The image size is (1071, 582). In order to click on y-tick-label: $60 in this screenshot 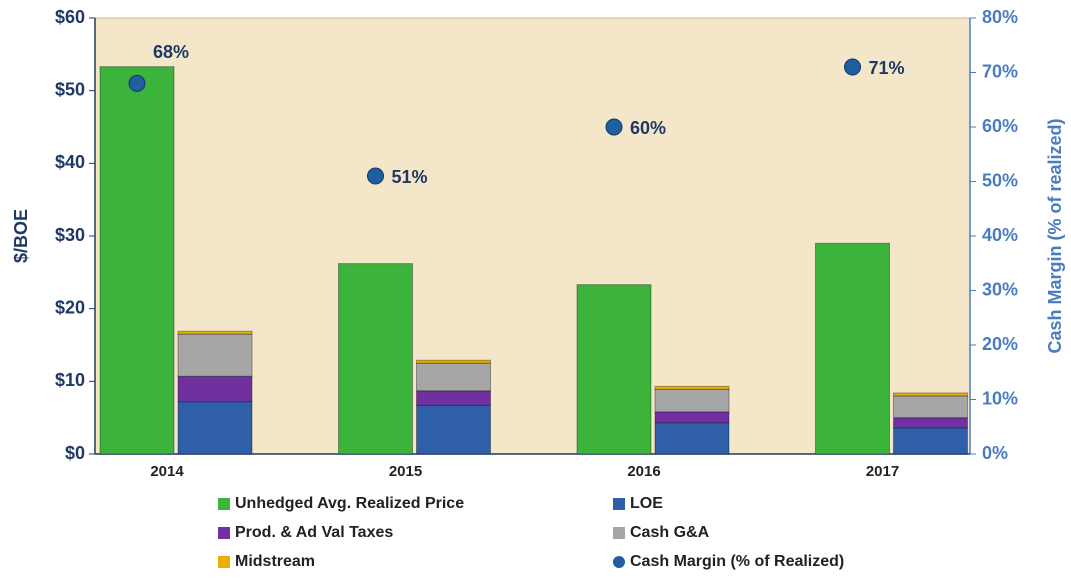, I will do `click(70, 17)`.